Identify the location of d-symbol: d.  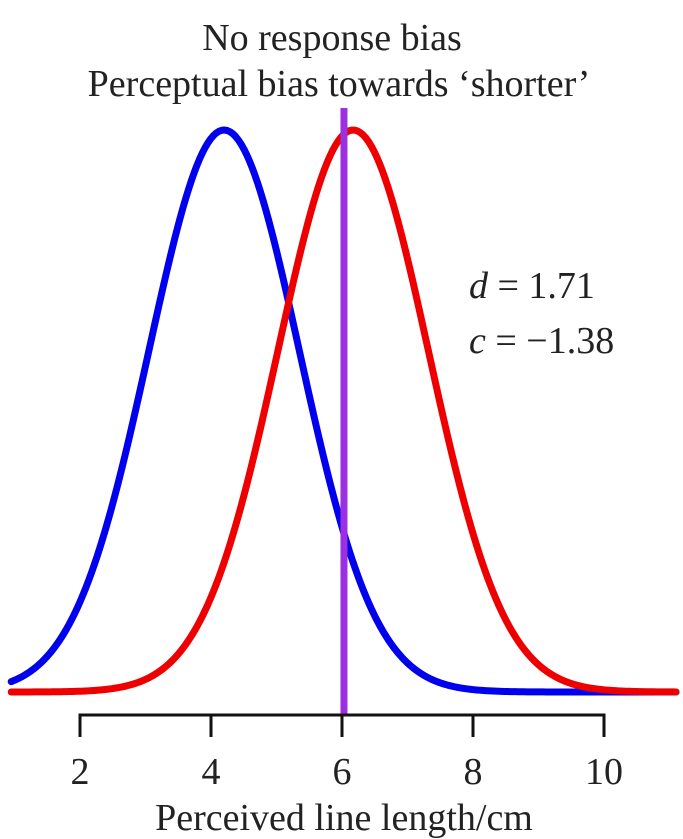
(479, 286).